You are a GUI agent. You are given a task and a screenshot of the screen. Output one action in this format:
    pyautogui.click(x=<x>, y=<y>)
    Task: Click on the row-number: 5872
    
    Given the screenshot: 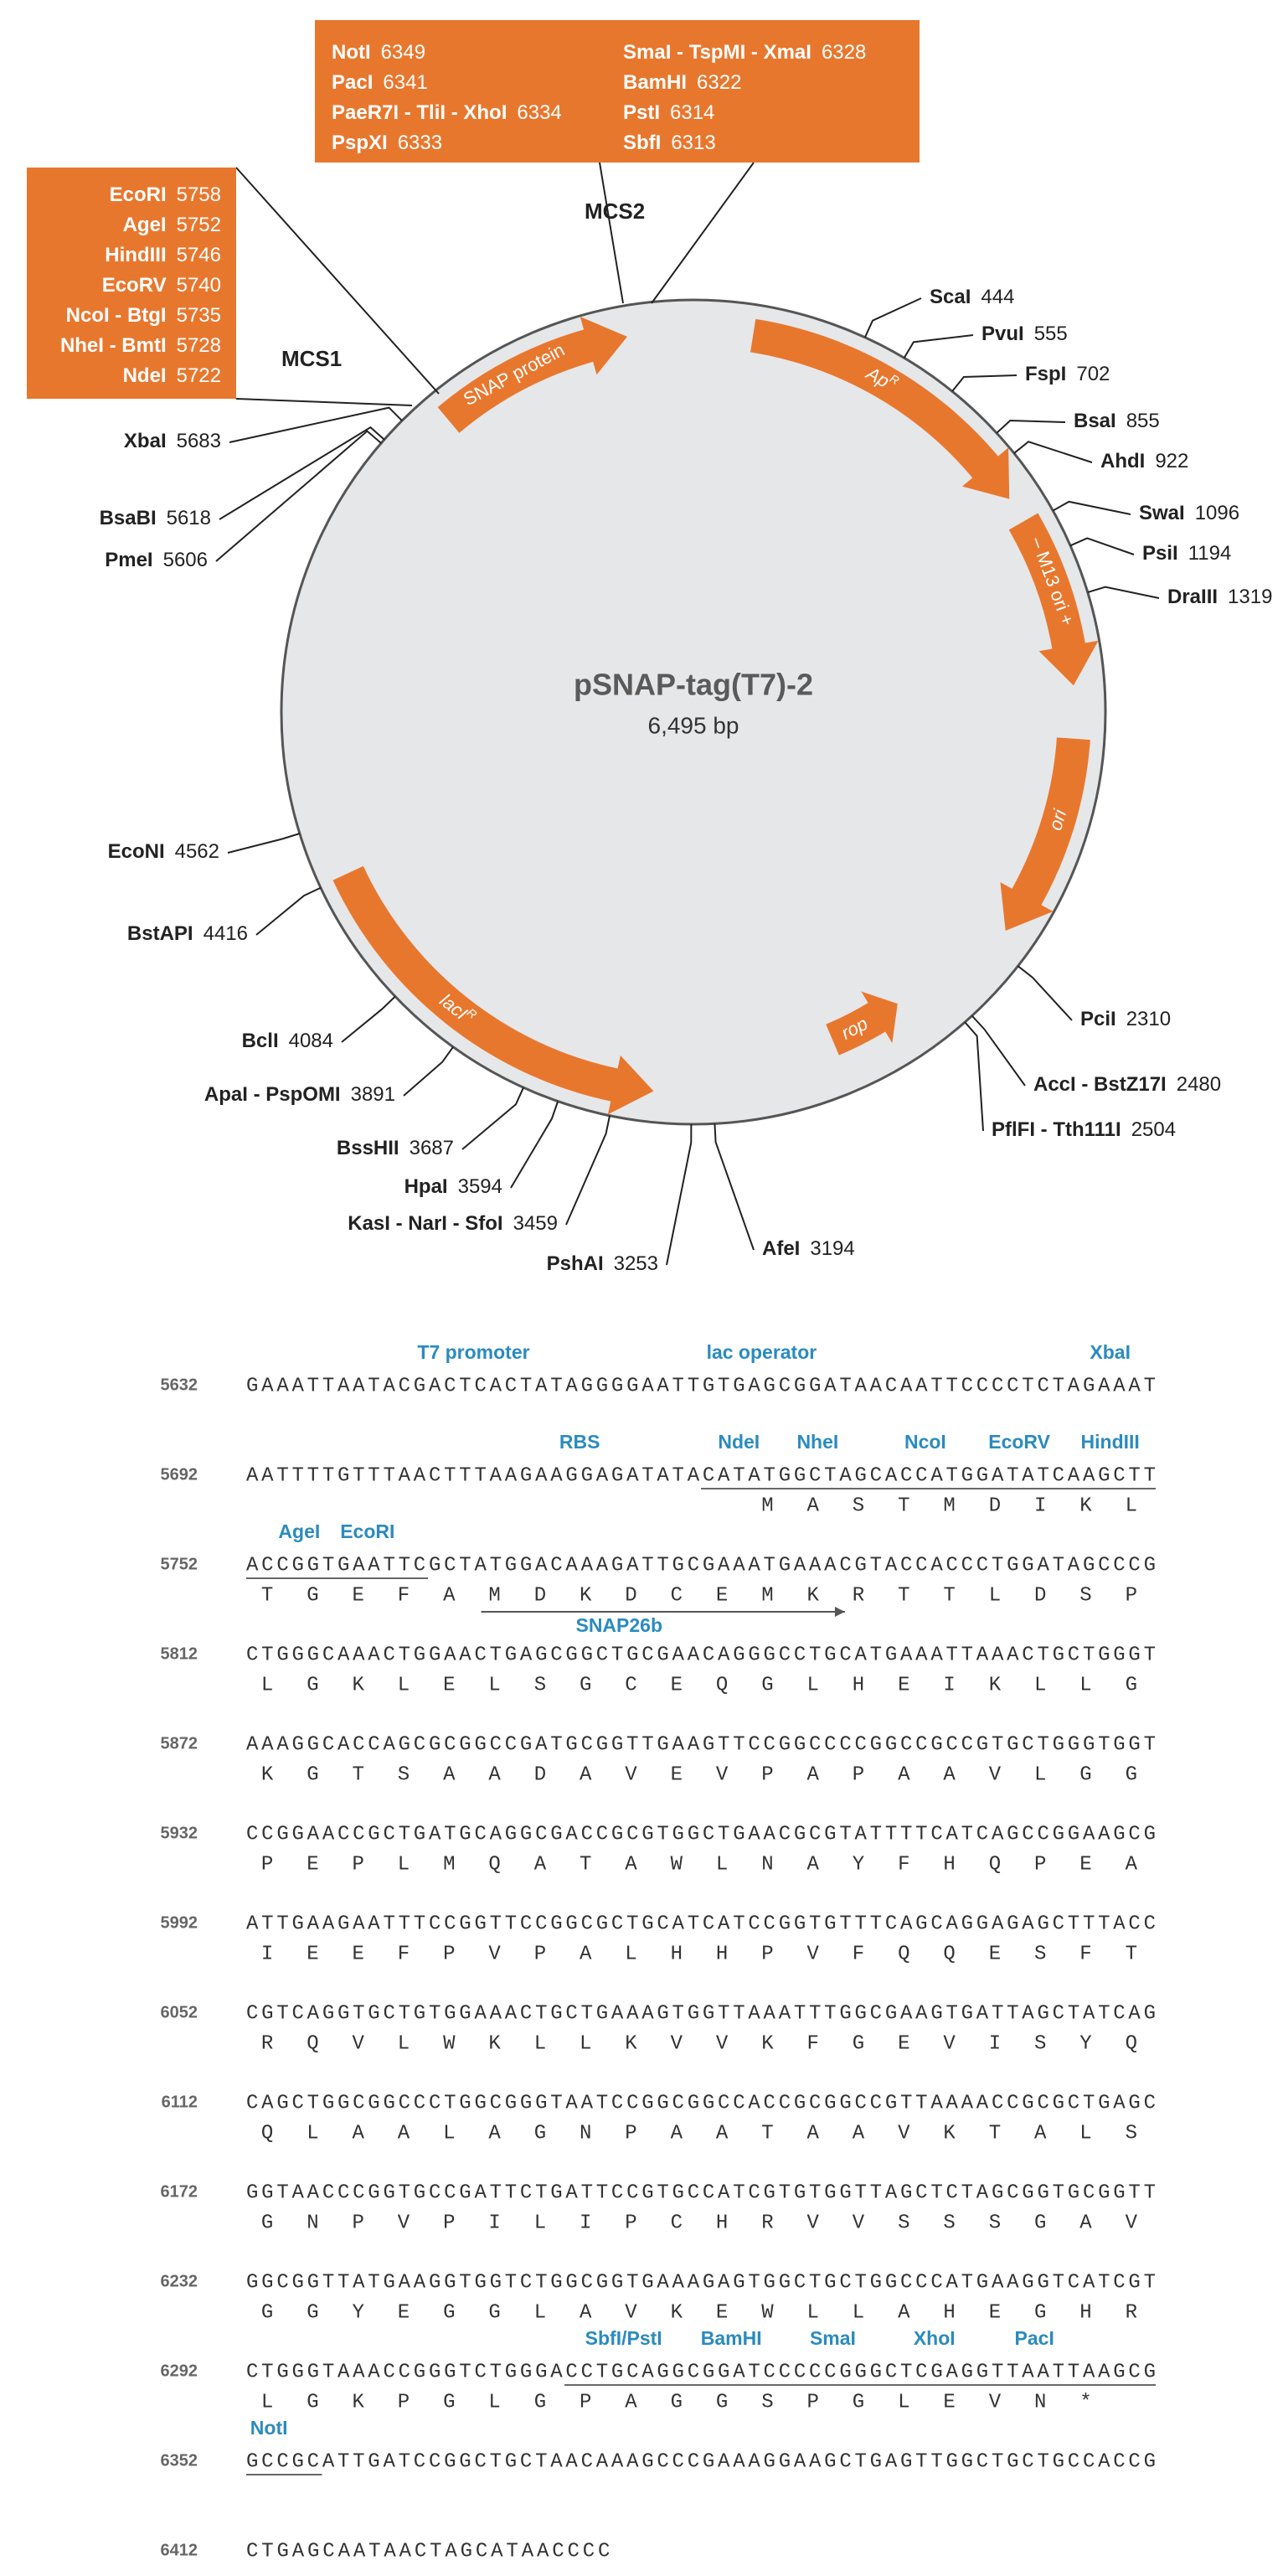 What is the action you would take?
    pyautogui.click(x=179, y=1743)
    